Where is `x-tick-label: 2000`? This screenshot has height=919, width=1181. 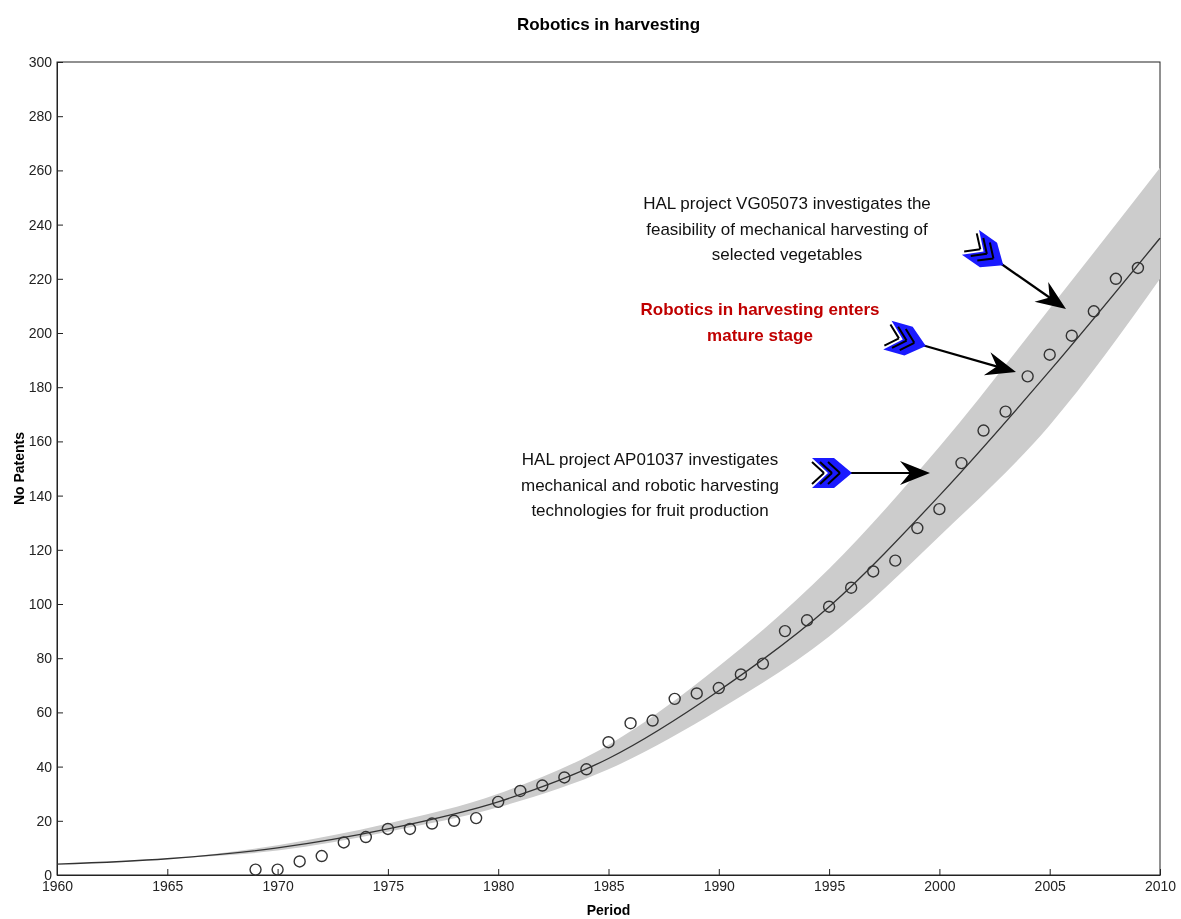
x-tick-label: 2000 is located at coordinates (940, 885).